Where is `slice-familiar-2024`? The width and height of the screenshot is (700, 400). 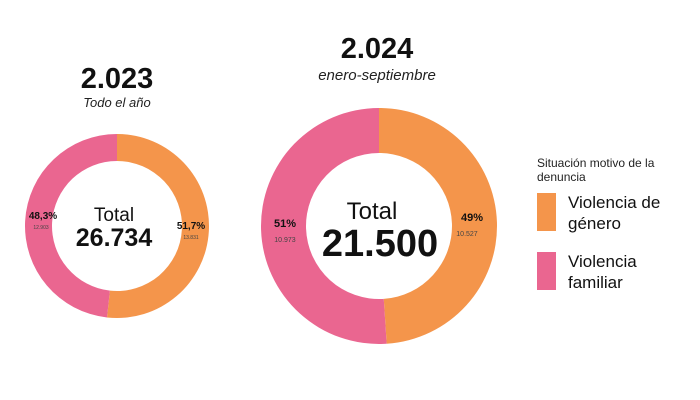
slice-familiar-2024 is located at coordinates (324, 226).